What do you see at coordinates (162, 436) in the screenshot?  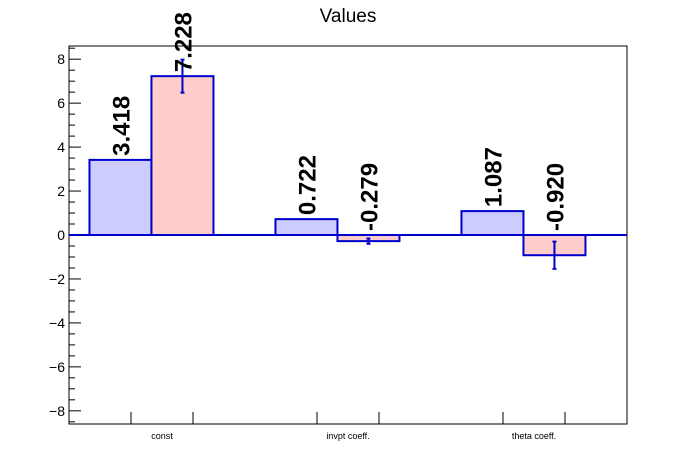 I see `x-category-label: const` at bounding box center [162, 436].